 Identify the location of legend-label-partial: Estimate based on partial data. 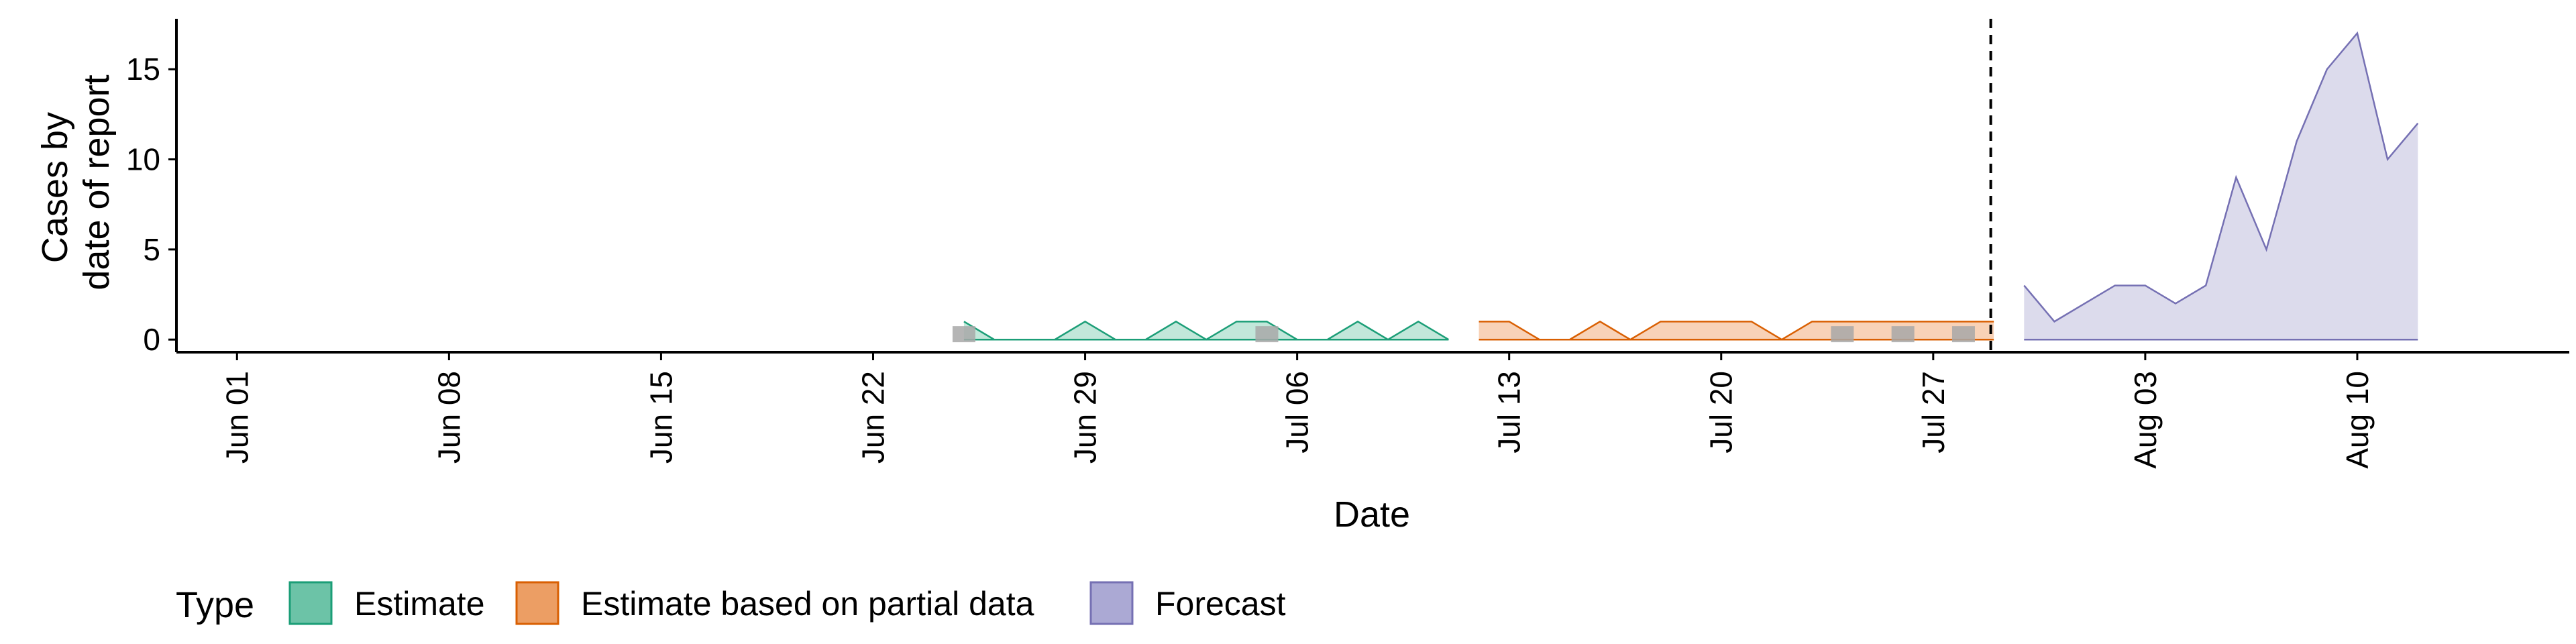
(807, 604).